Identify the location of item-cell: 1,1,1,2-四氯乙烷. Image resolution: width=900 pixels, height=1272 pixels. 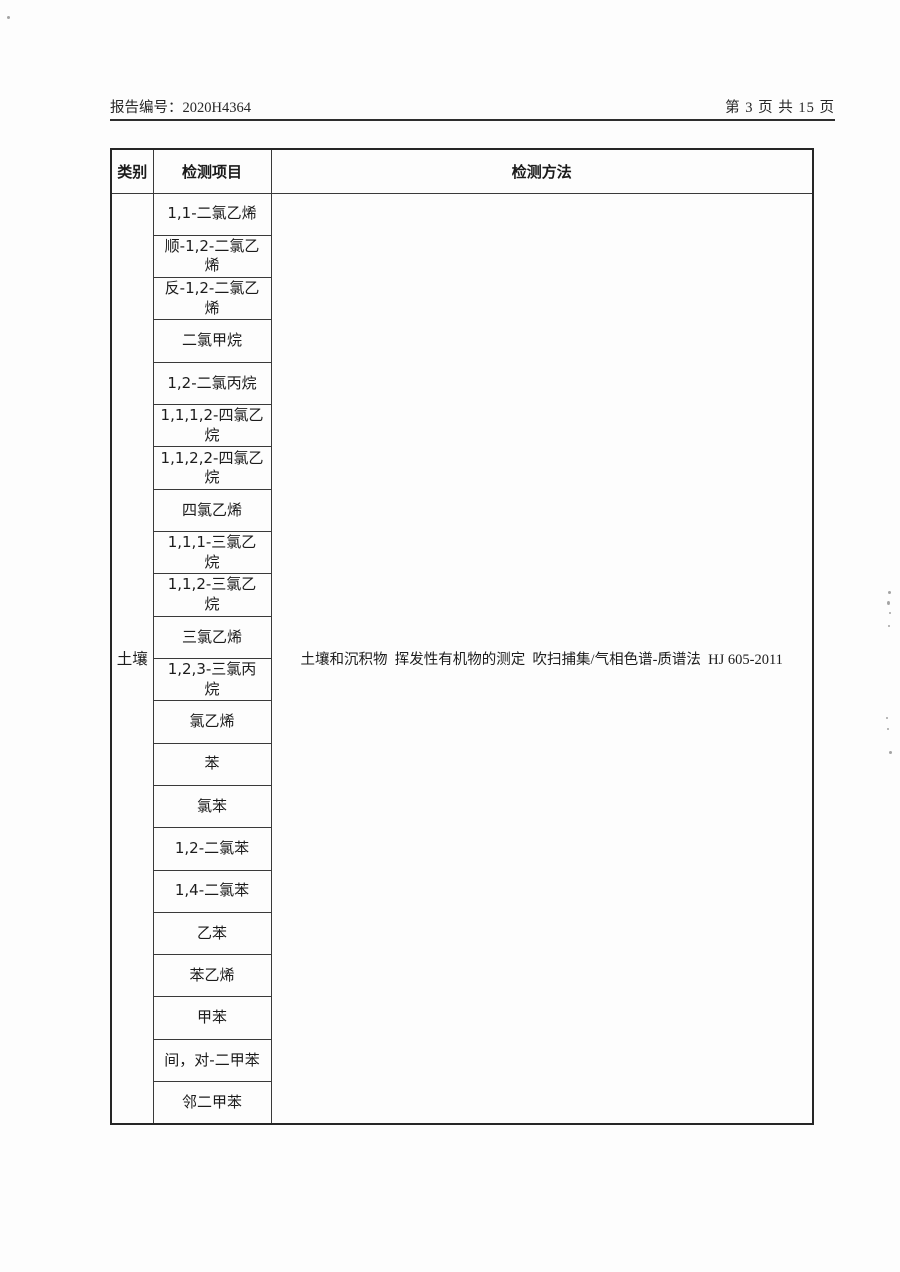
(212, 426).